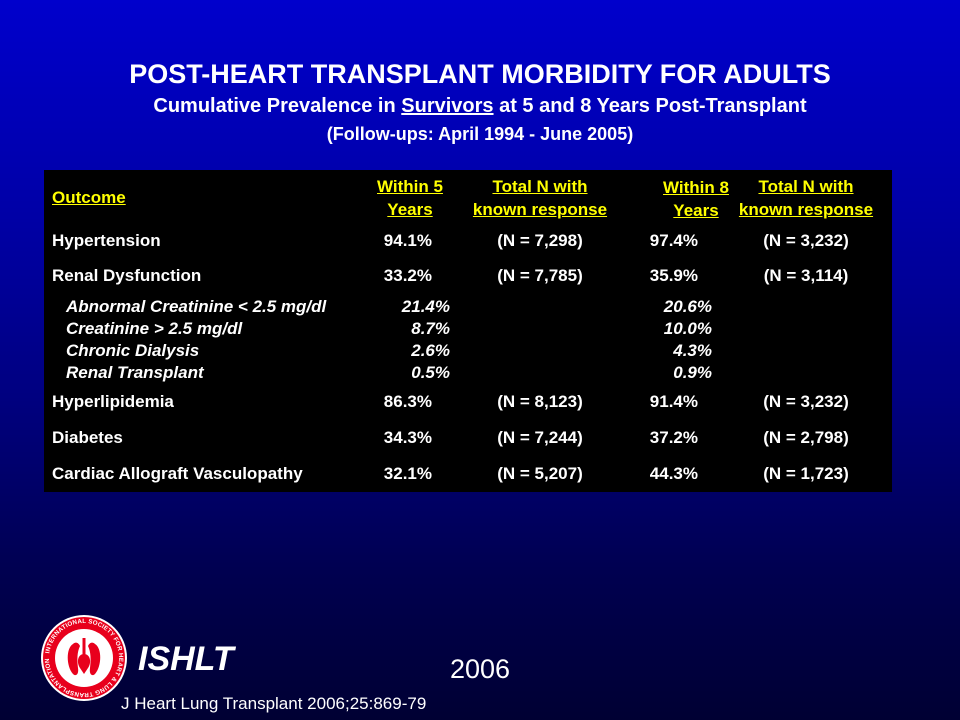 Image resolution: width=960 pixels, height=720 pixels. I want to click on subrow-renal-transplant-8yr: 0.9%, so click(692, 372).